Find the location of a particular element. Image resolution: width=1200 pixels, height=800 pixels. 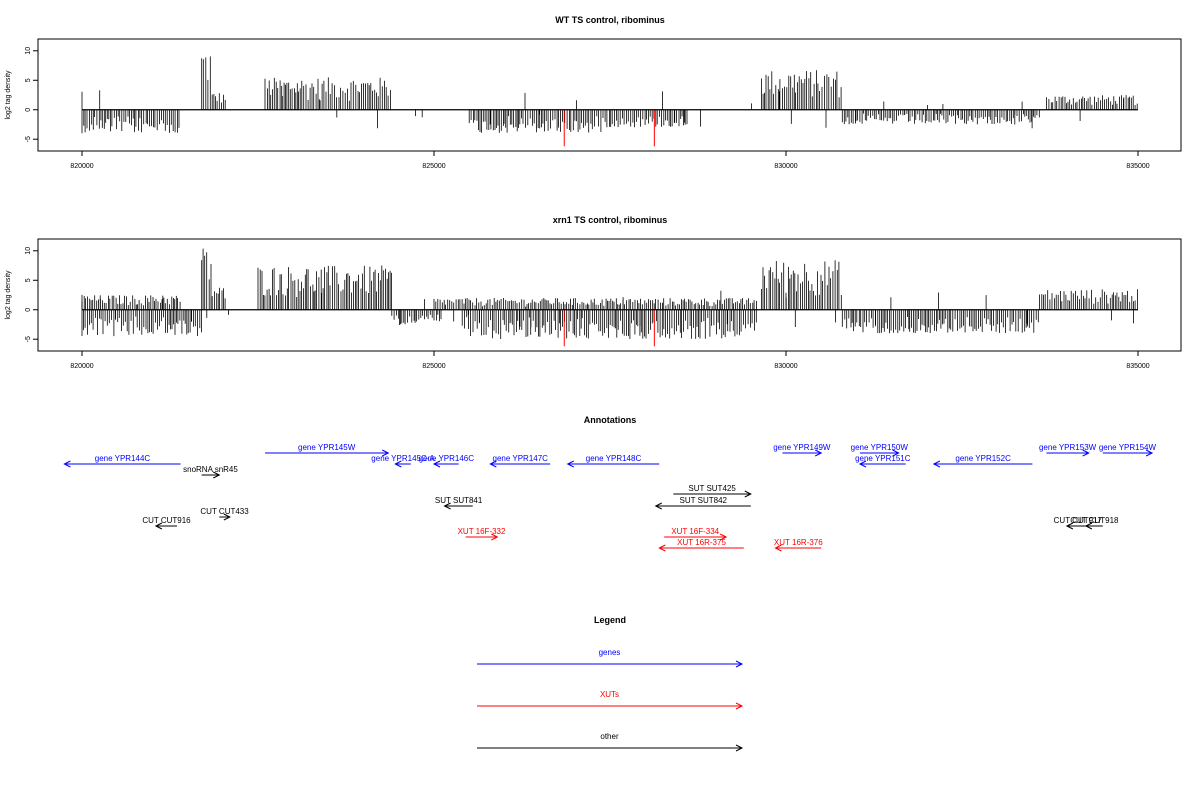

annotation-feature: SUT SUT425 is located at coordinates (712, 491).